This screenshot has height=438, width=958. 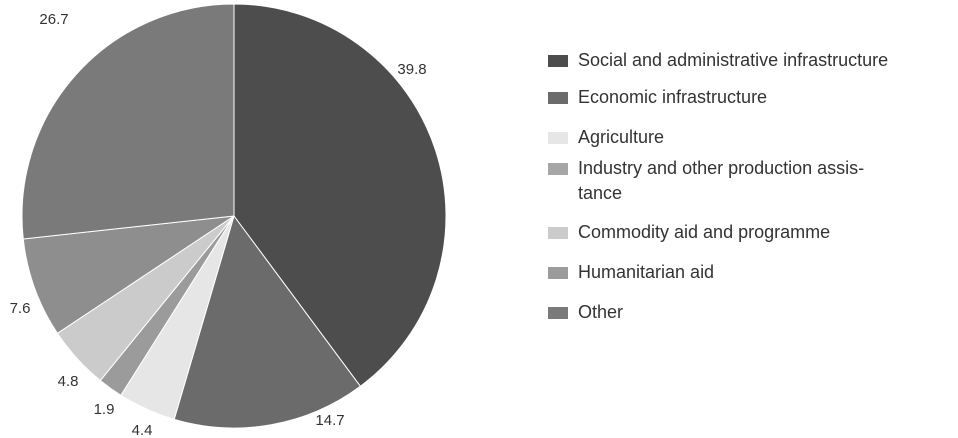 What do you see at coordinates (733, 60) in the screenshot?
I see `legend-label: Social and administrative infrastructure` at bounding box center [733, 60].